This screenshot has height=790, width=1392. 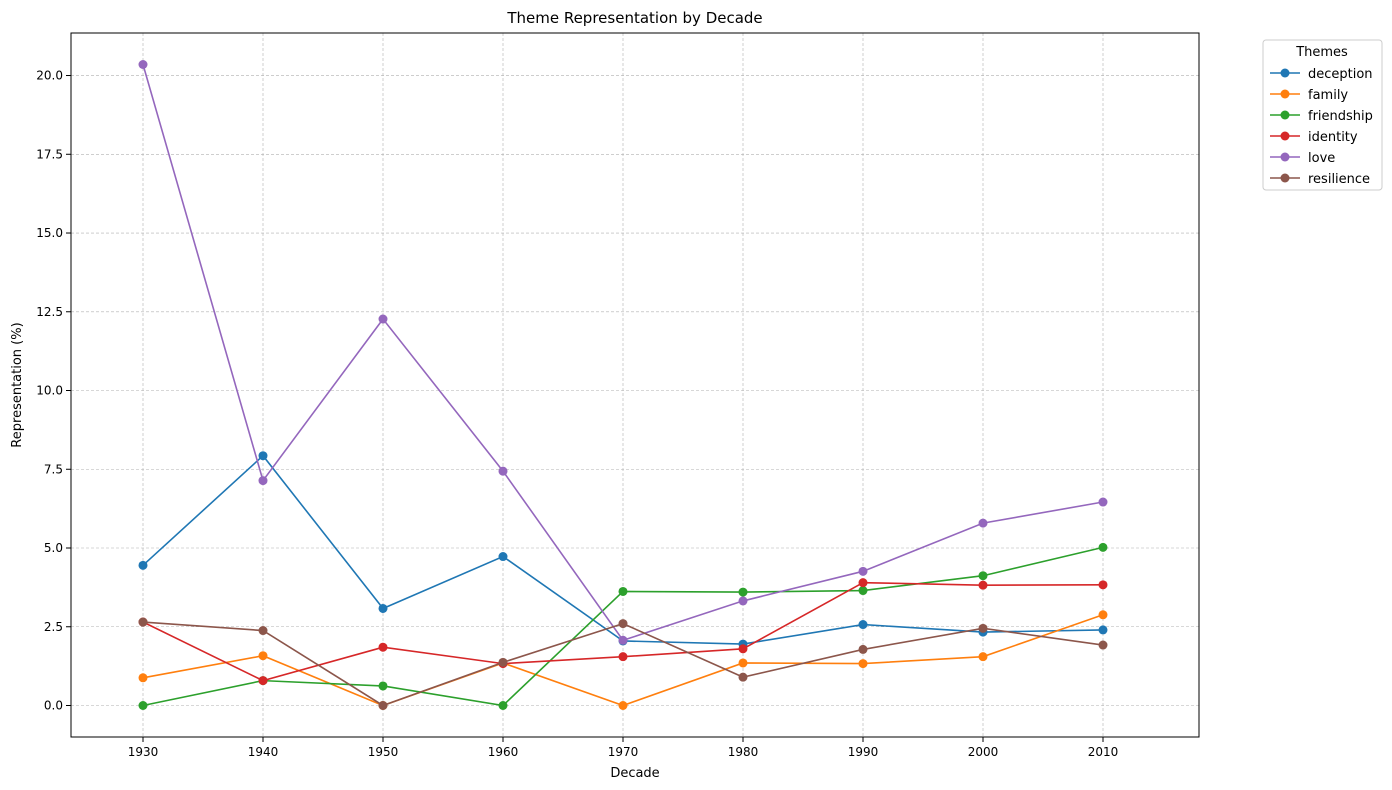 I want to click on y-tick-label: 17.5, so click(x=49, y=154).